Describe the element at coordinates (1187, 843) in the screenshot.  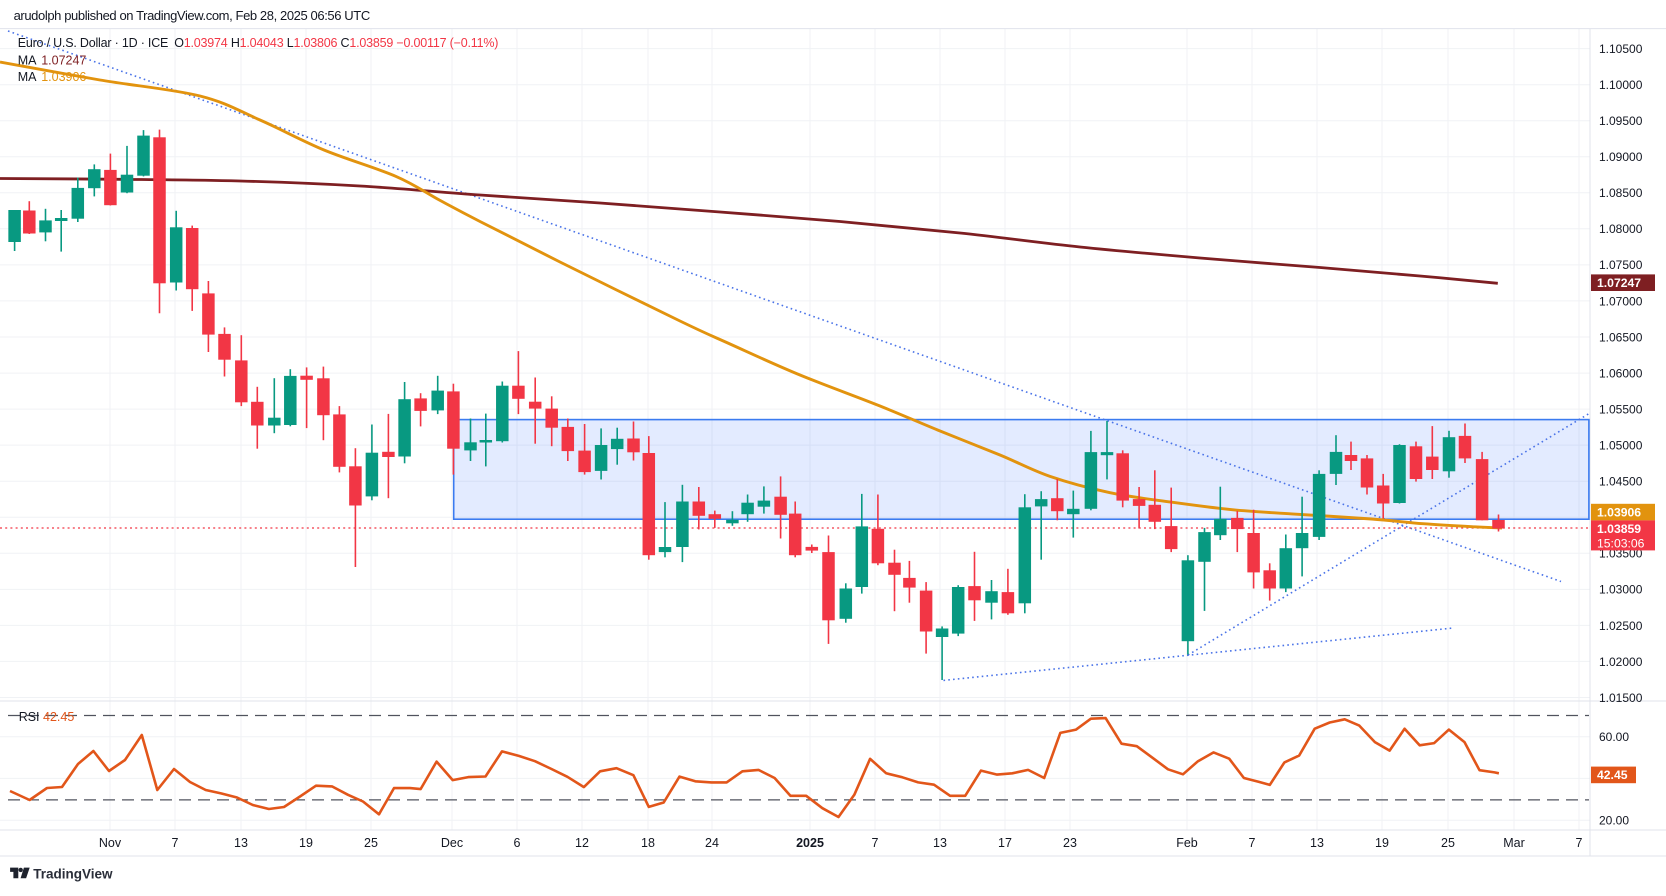
I see `svg-text: Feb` at that location.